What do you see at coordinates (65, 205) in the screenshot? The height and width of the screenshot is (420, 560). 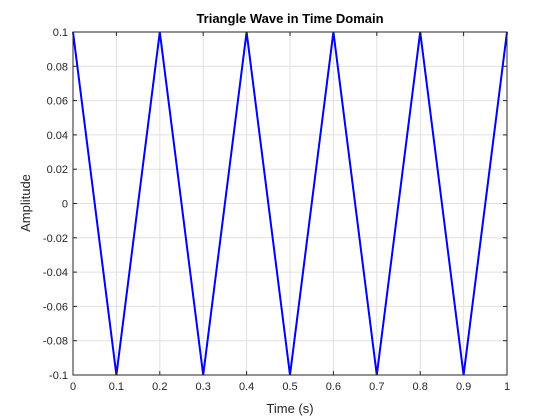 I see `y-tick-label: 0` at bounding box center [65, 205].